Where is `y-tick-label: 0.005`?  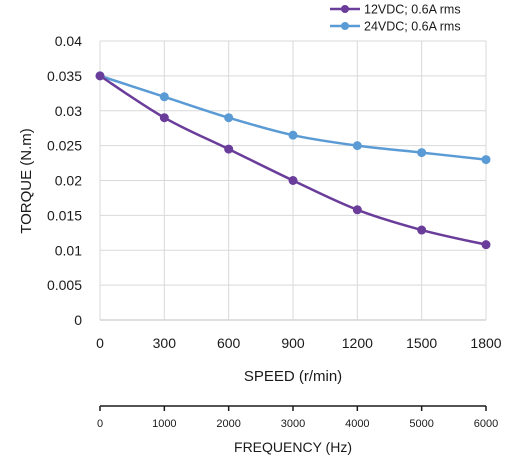
y-tick-label: 0.005 is located at coordinates (64, 285).